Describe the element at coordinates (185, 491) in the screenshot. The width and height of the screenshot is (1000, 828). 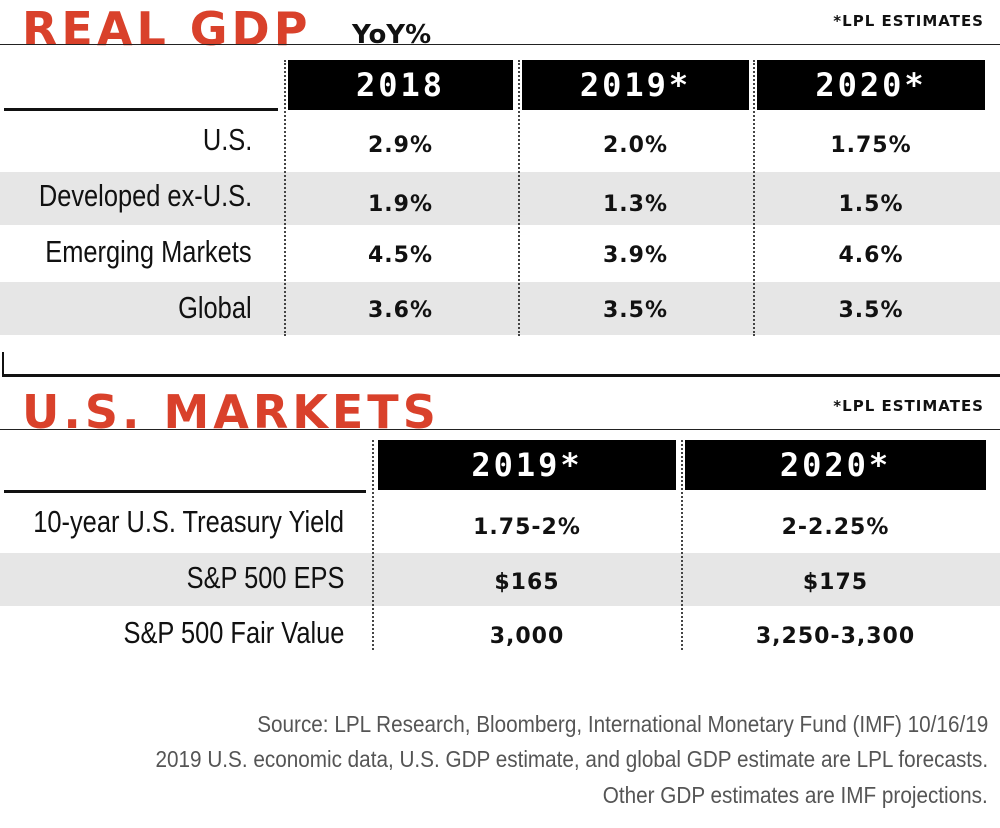
I see `markets-header-underline` at that location.